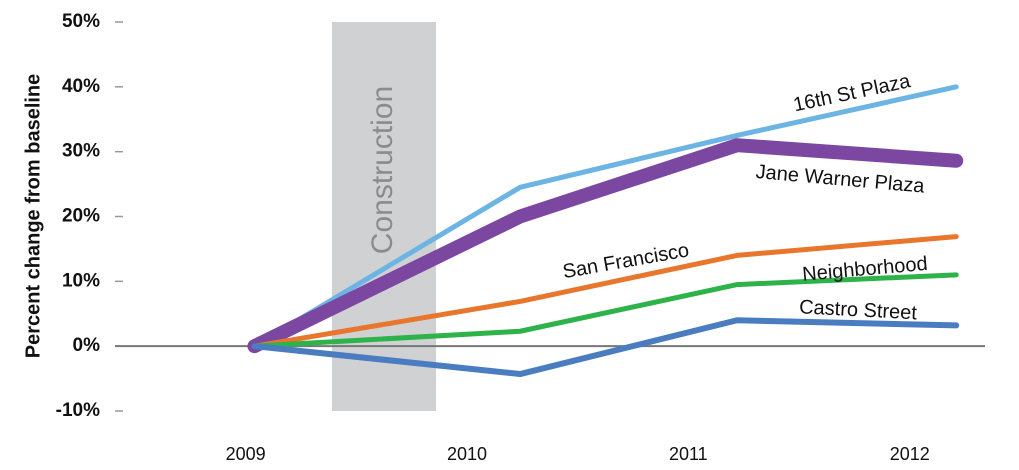 Image resolution: width=1019 pixels, height=470 pixels. I want to click on y-tick-label: 0%, so click(87, 345).